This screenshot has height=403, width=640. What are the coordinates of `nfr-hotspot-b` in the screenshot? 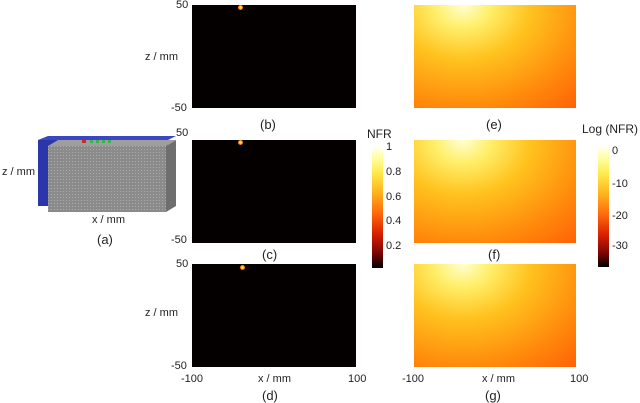 It's located at (240, 7).